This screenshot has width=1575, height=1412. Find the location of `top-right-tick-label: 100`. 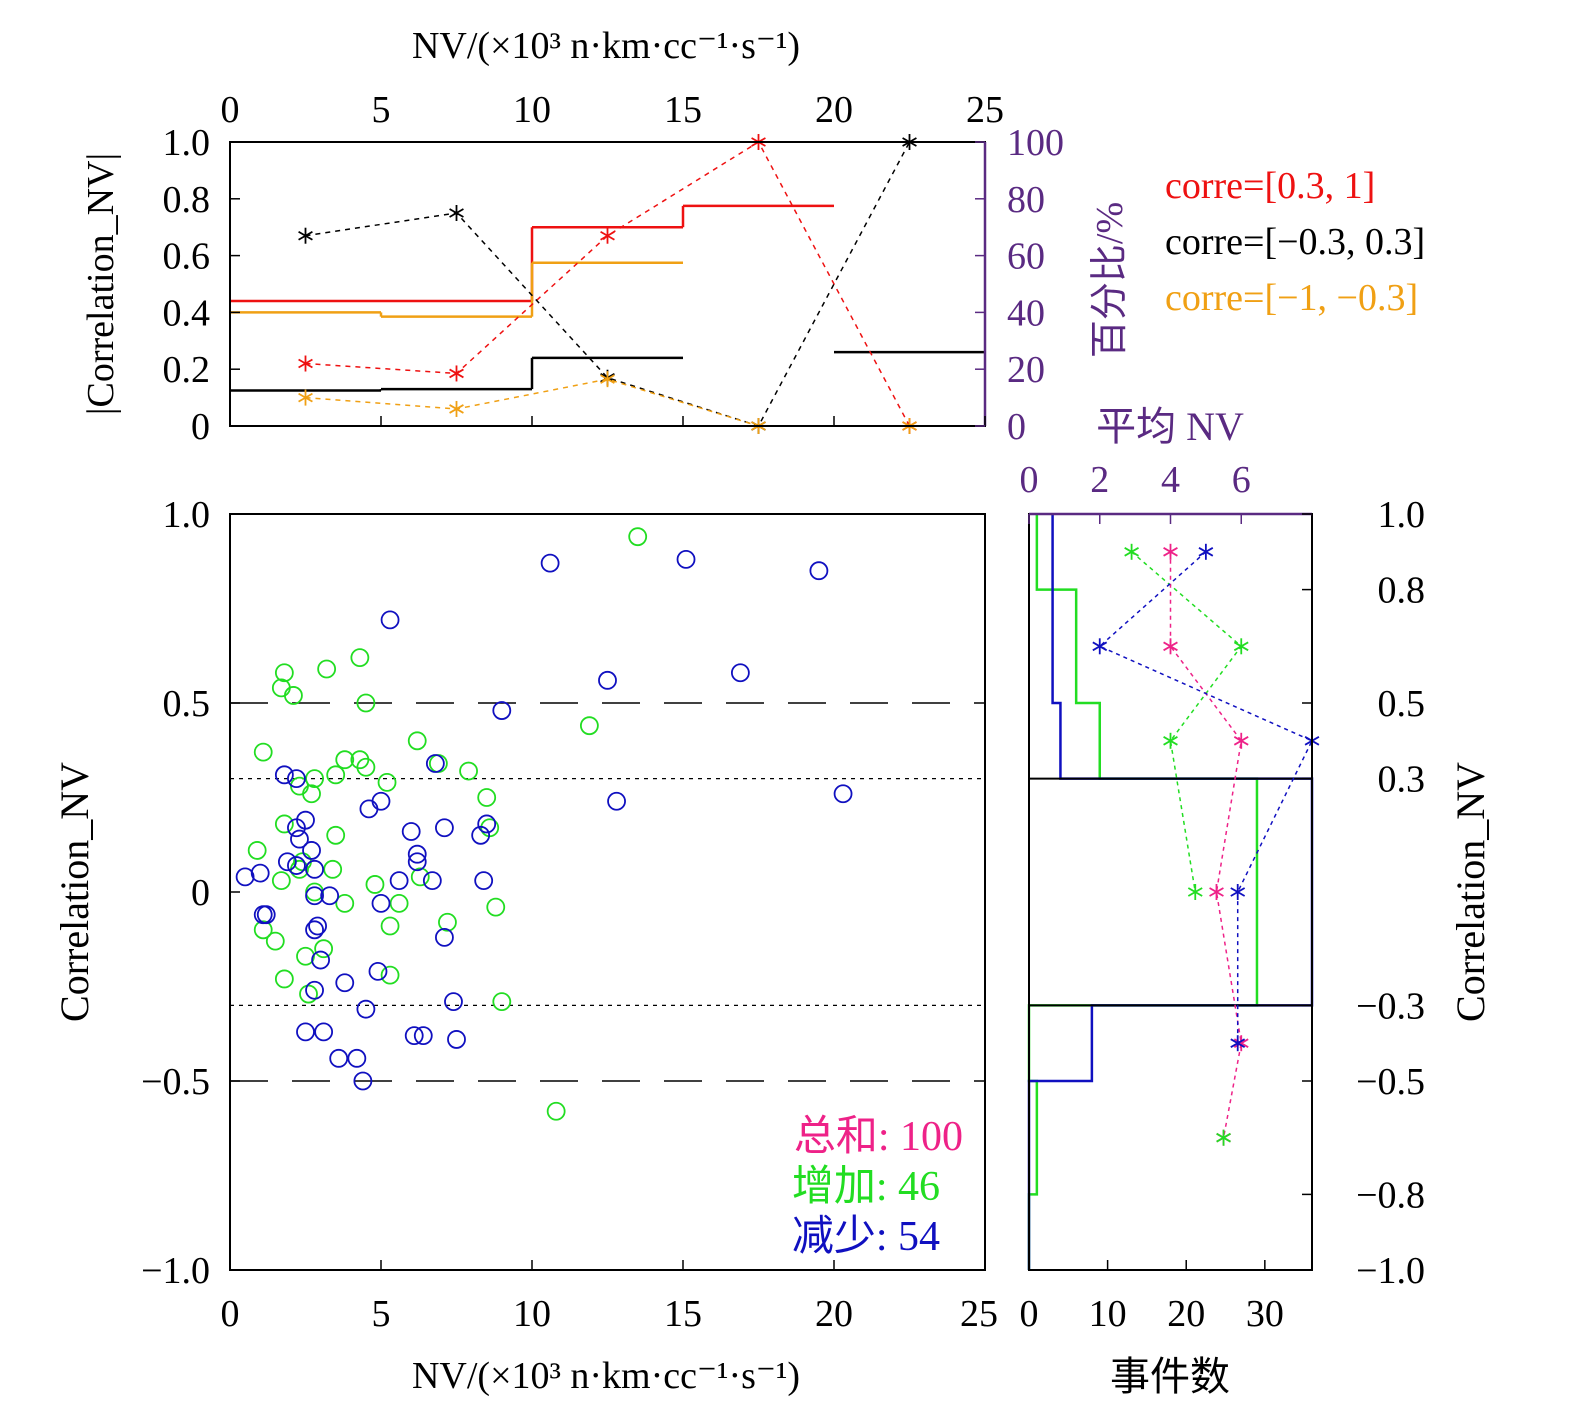

top-right-tick-label: 100 is located at coordinates (1035, 143).